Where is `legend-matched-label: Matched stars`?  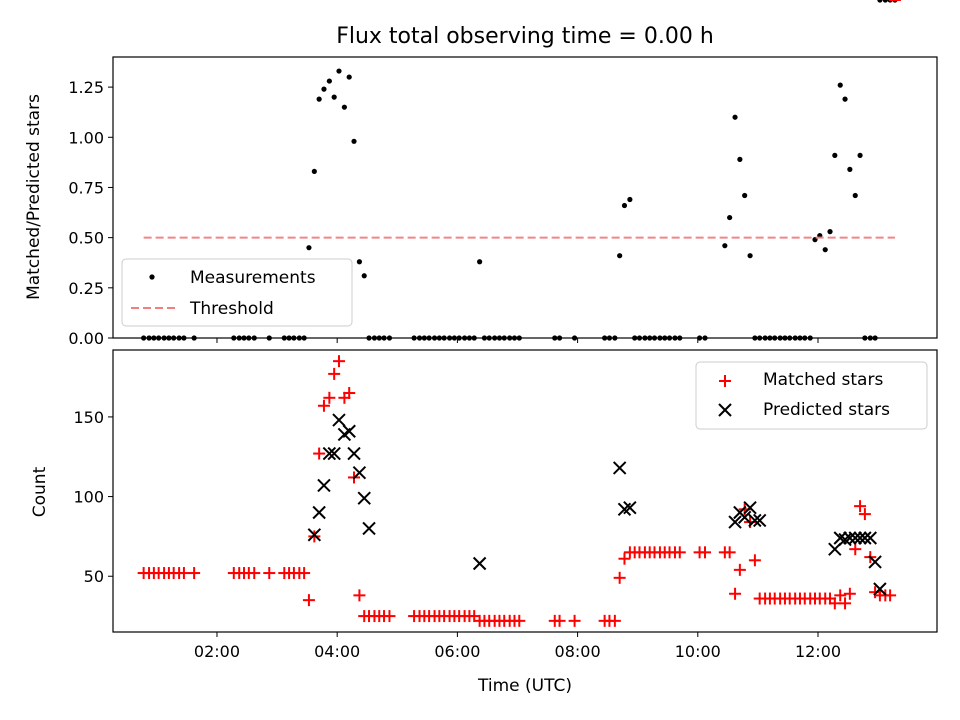
legend-matched-label: Matched stars is located at coordinates (823, 380).